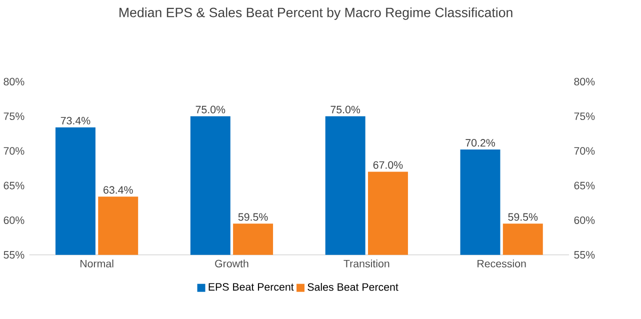  Describe the element at coordinates (251, 287) in the screenshot. I see `legend-label: EPS Beat Percent` at that location.